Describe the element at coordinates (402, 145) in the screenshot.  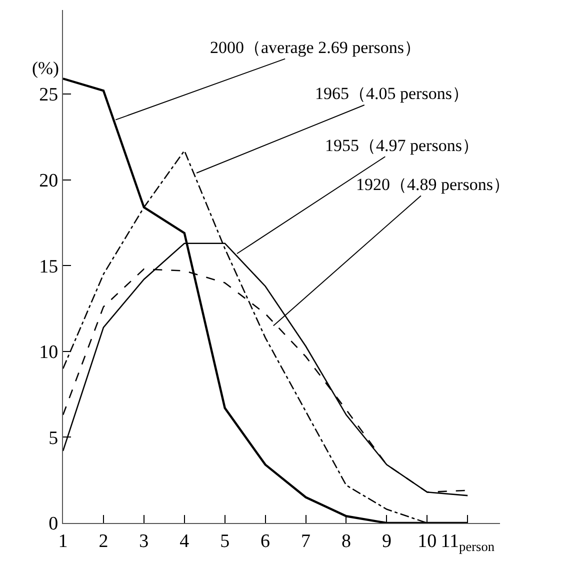
I see `annotation: 1955（4.97 persons）` at that location.